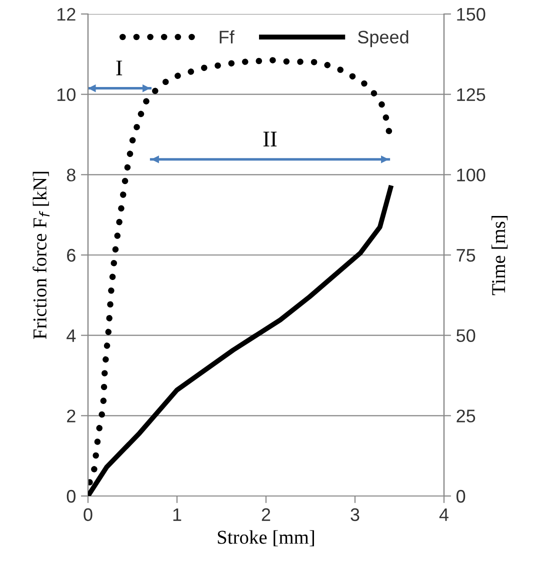 The height and width of the screenshot is (583, 551). What do you see at coordinates (71, 335) in the screenshot?
I see `y-tick-label: 4` at bounding box center [71, 335].